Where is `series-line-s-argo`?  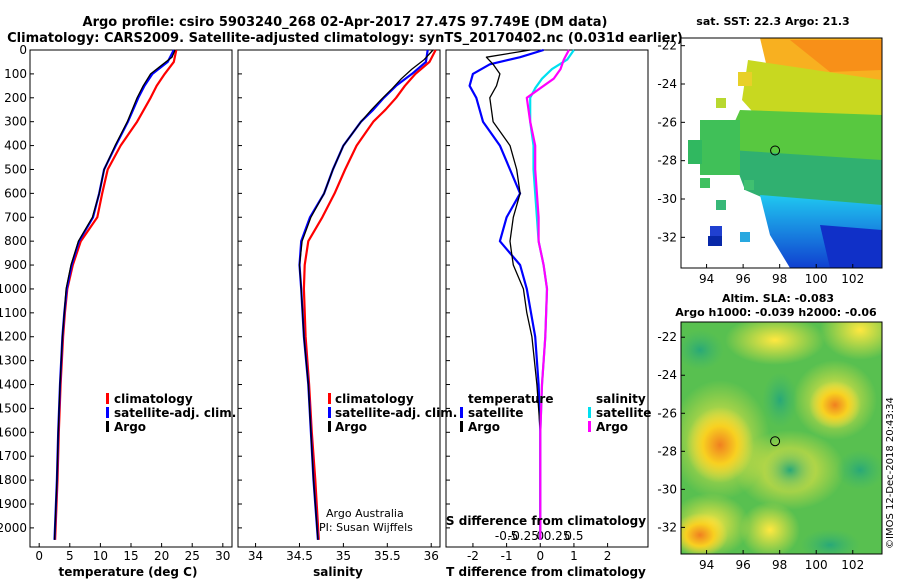
series-line-s-argo is located at coordinates (547, 294).